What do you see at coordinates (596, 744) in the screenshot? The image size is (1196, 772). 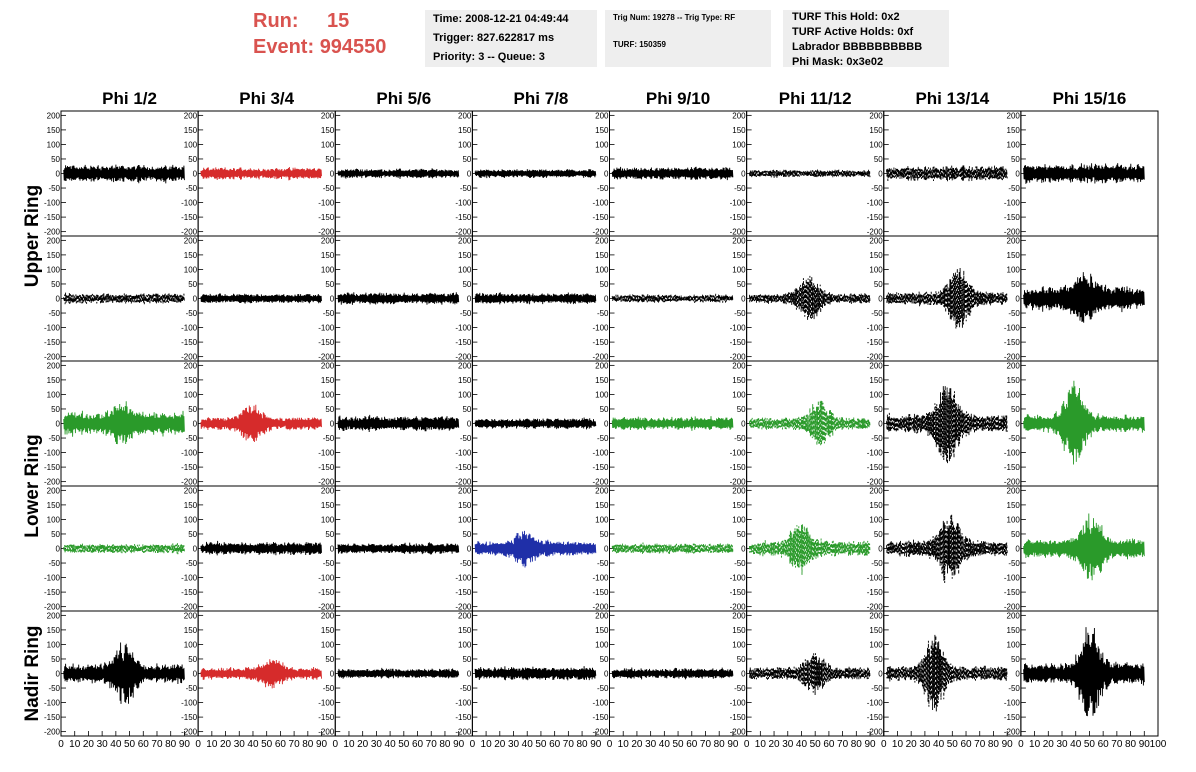 I see `x-tick-label: 90` at bounding box center [596, 744].